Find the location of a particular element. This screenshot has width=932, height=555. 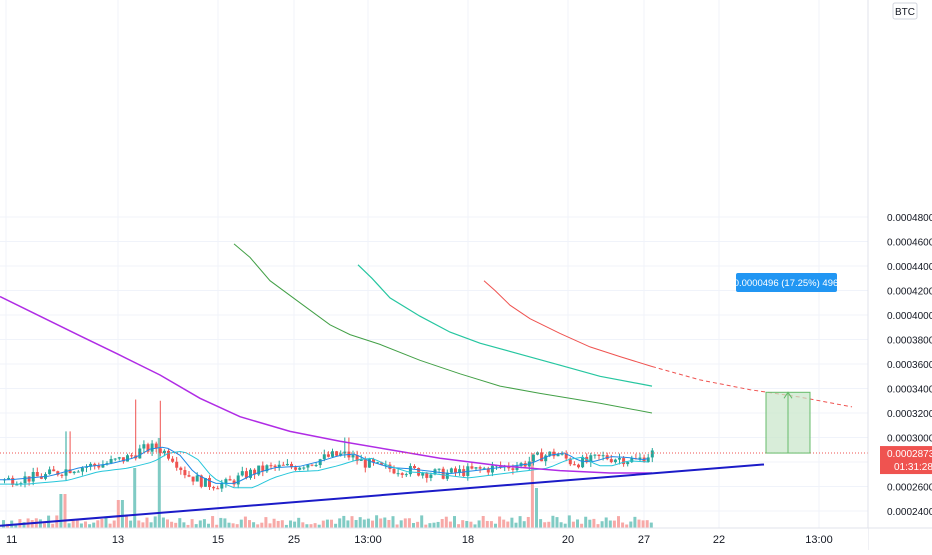

measure-label: 0.0000496 (17.25%) 496 is located at coordinates (786, 283).